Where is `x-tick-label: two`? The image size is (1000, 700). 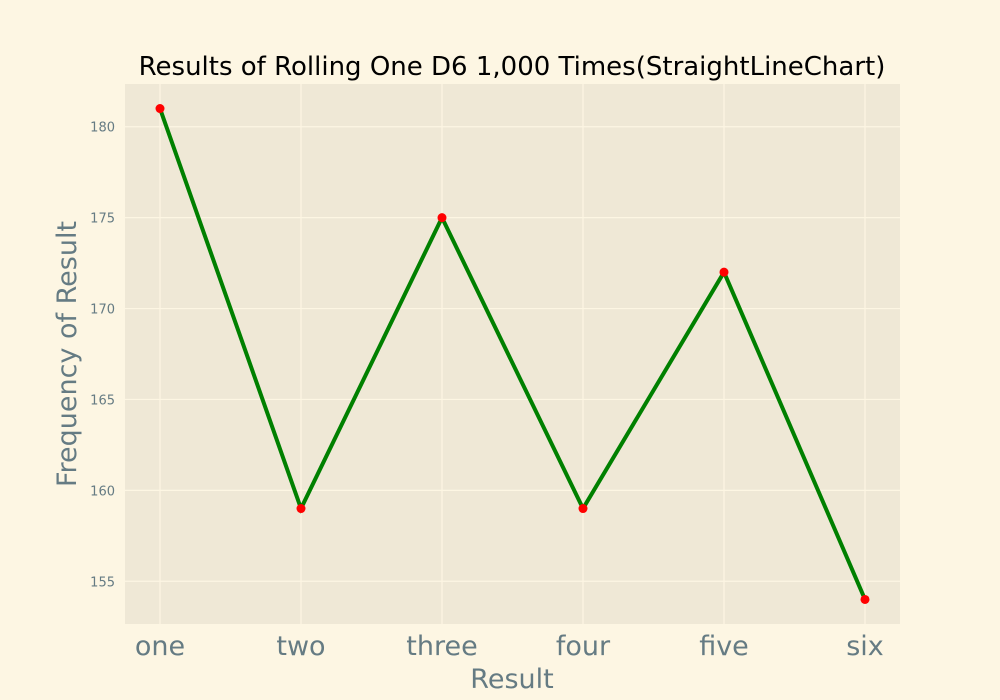 x-tick-label: two is located at coordinates (300, 646).